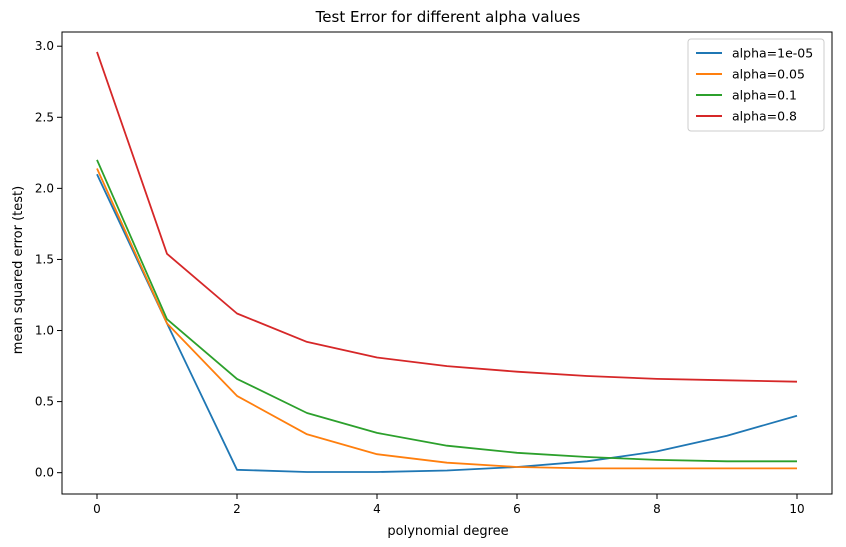  What do you see at coordinates (768, 74) in the screenshot?
I see `legend-label: alpha=0.05` at bounding box center [768, 74].